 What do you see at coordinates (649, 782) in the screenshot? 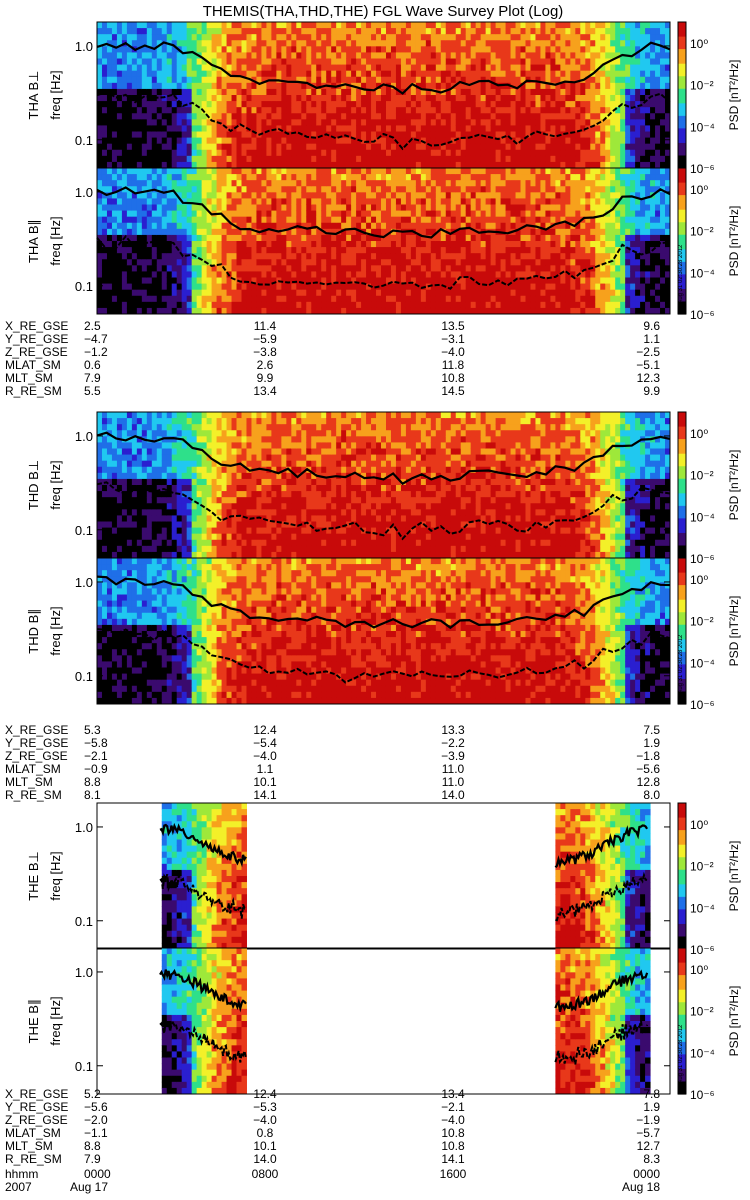
I see `orbit-value: 12.8` at bounding box center [649, 782].